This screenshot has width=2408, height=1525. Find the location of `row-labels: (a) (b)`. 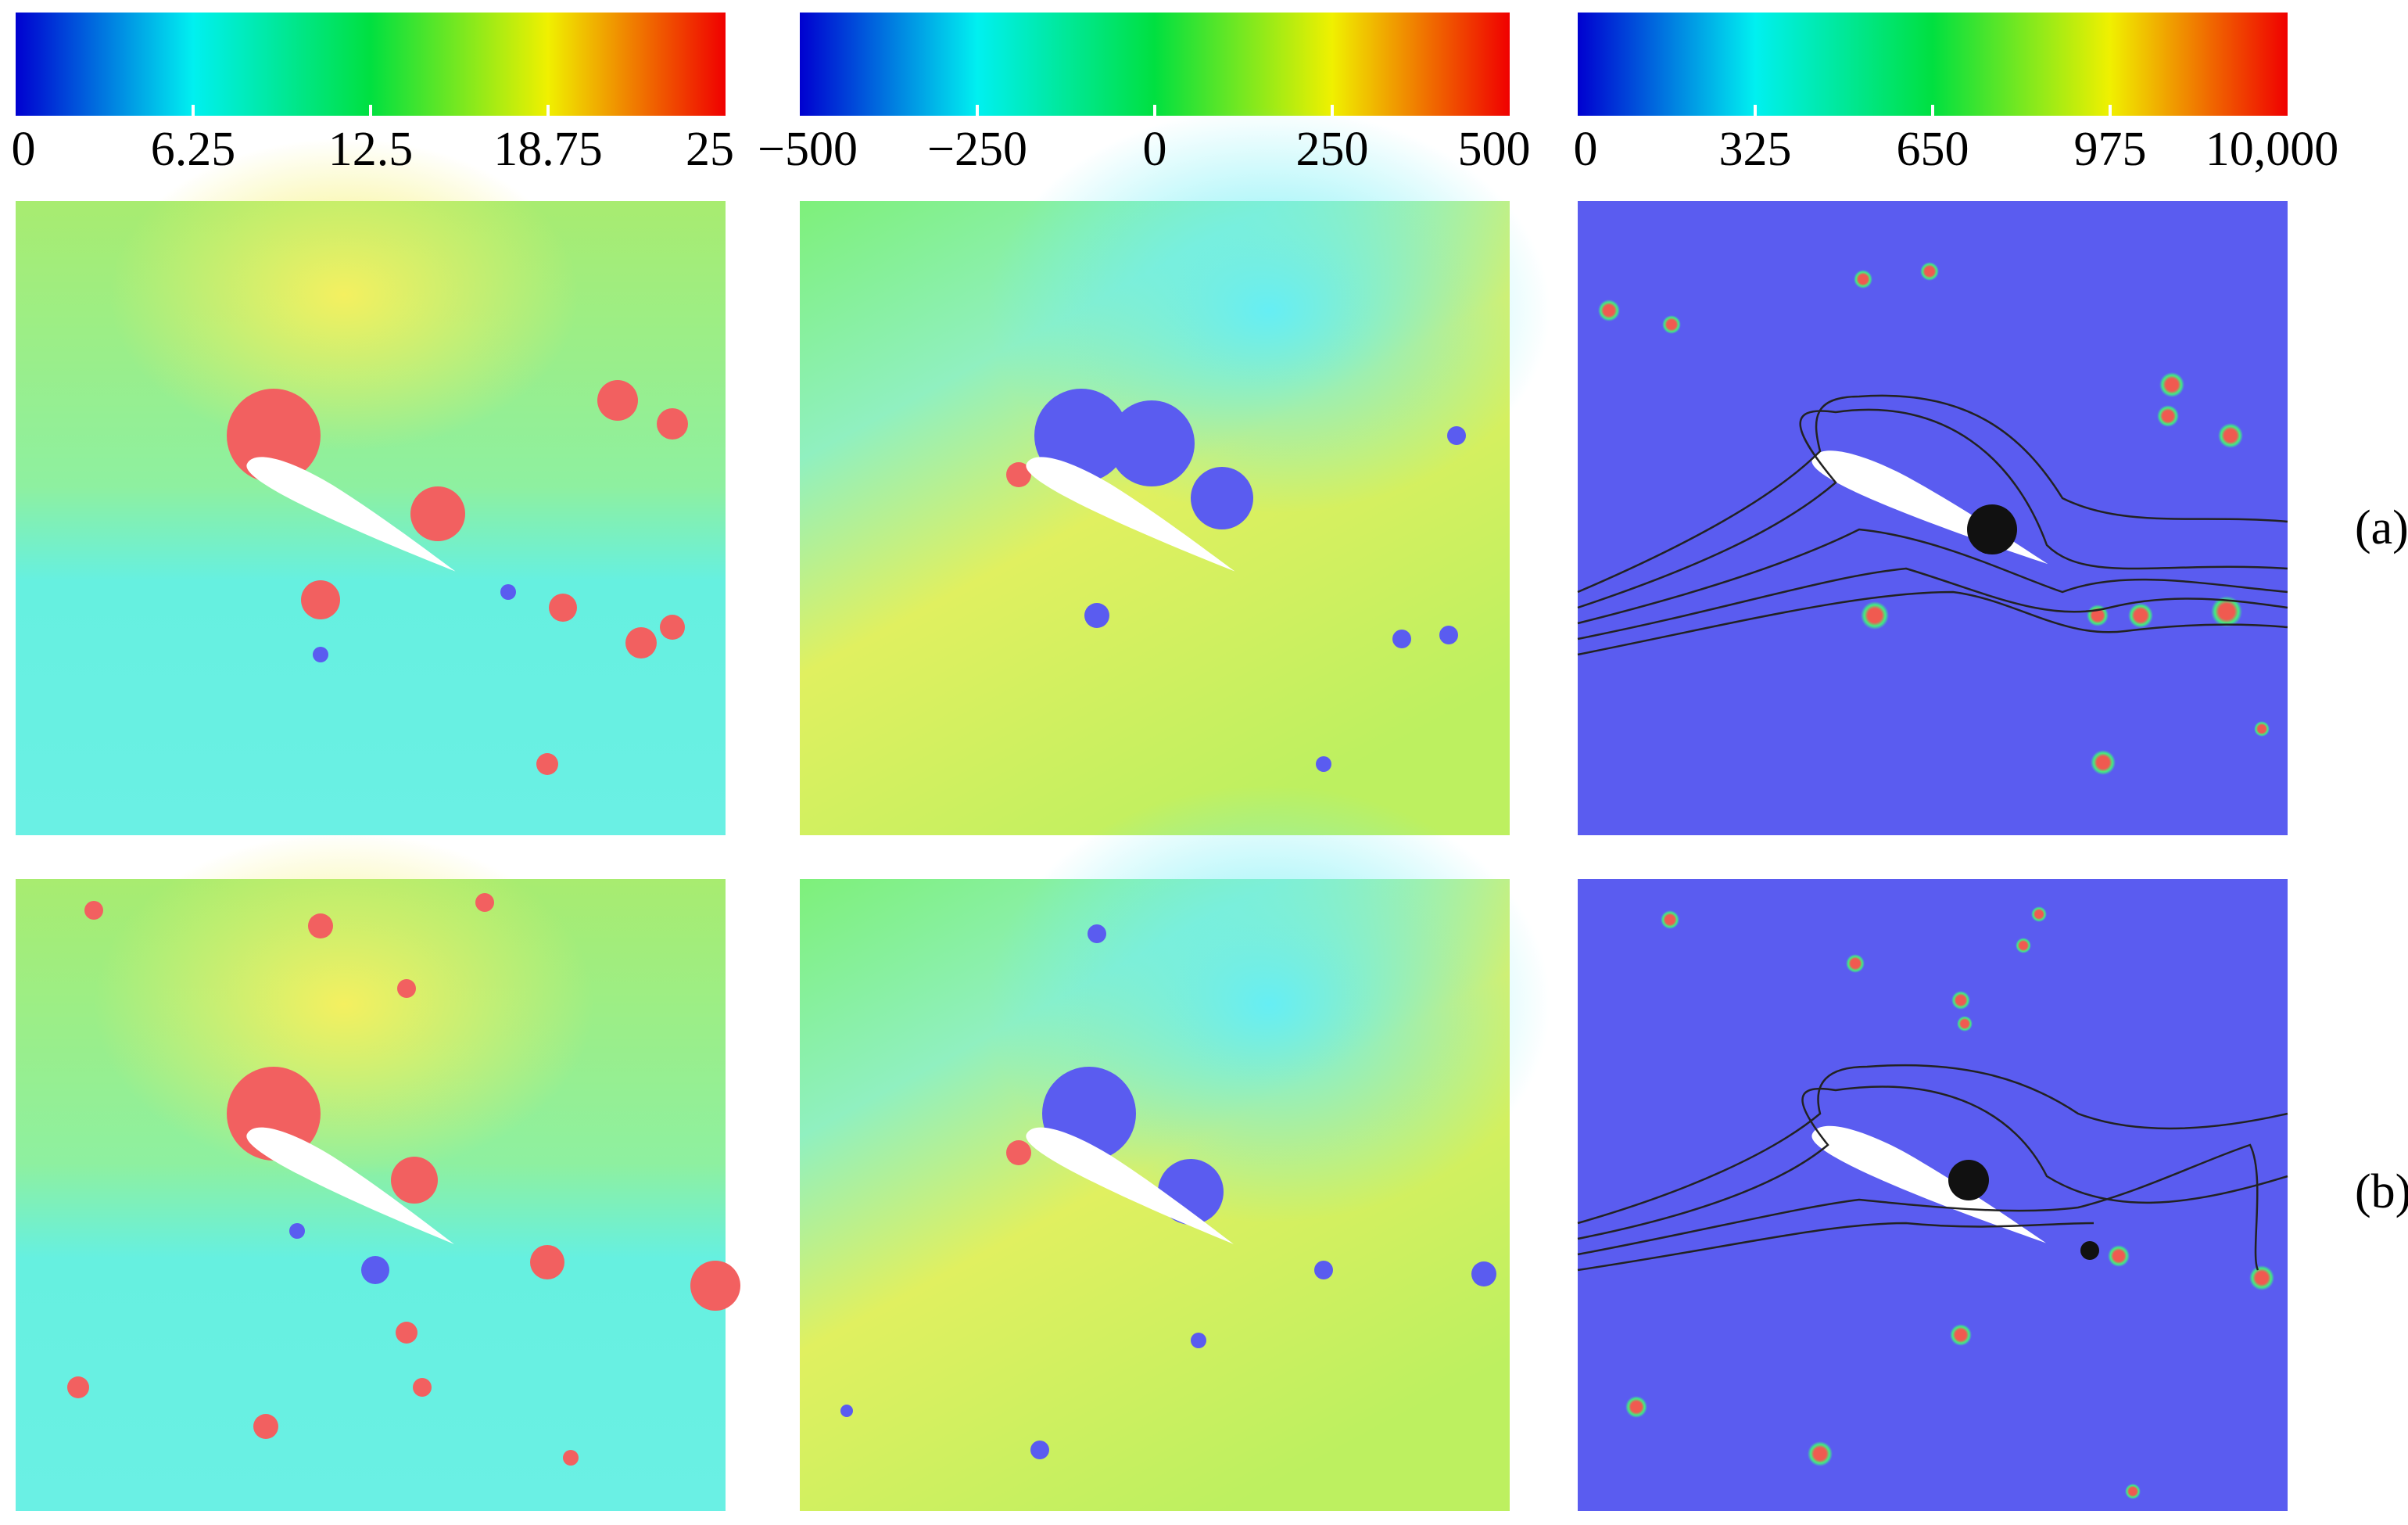

row-labels: (a) (b) is located at coordinates (2382, 859).